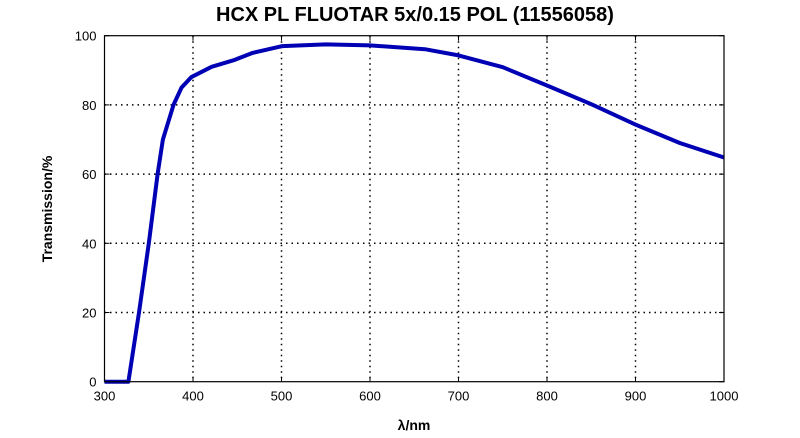 This screenshot has width=800, height=438. What do you see at coordinates (89, 313) in the screenshot?
I see `y-tick-label: 20` at bounding box center [89, 313].